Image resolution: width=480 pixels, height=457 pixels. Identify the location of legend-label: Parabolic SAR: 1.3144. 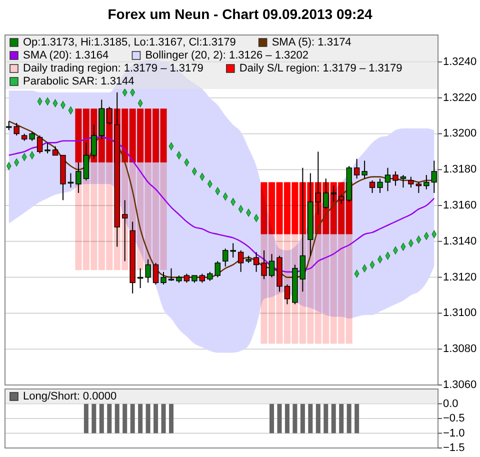
(78, 82).